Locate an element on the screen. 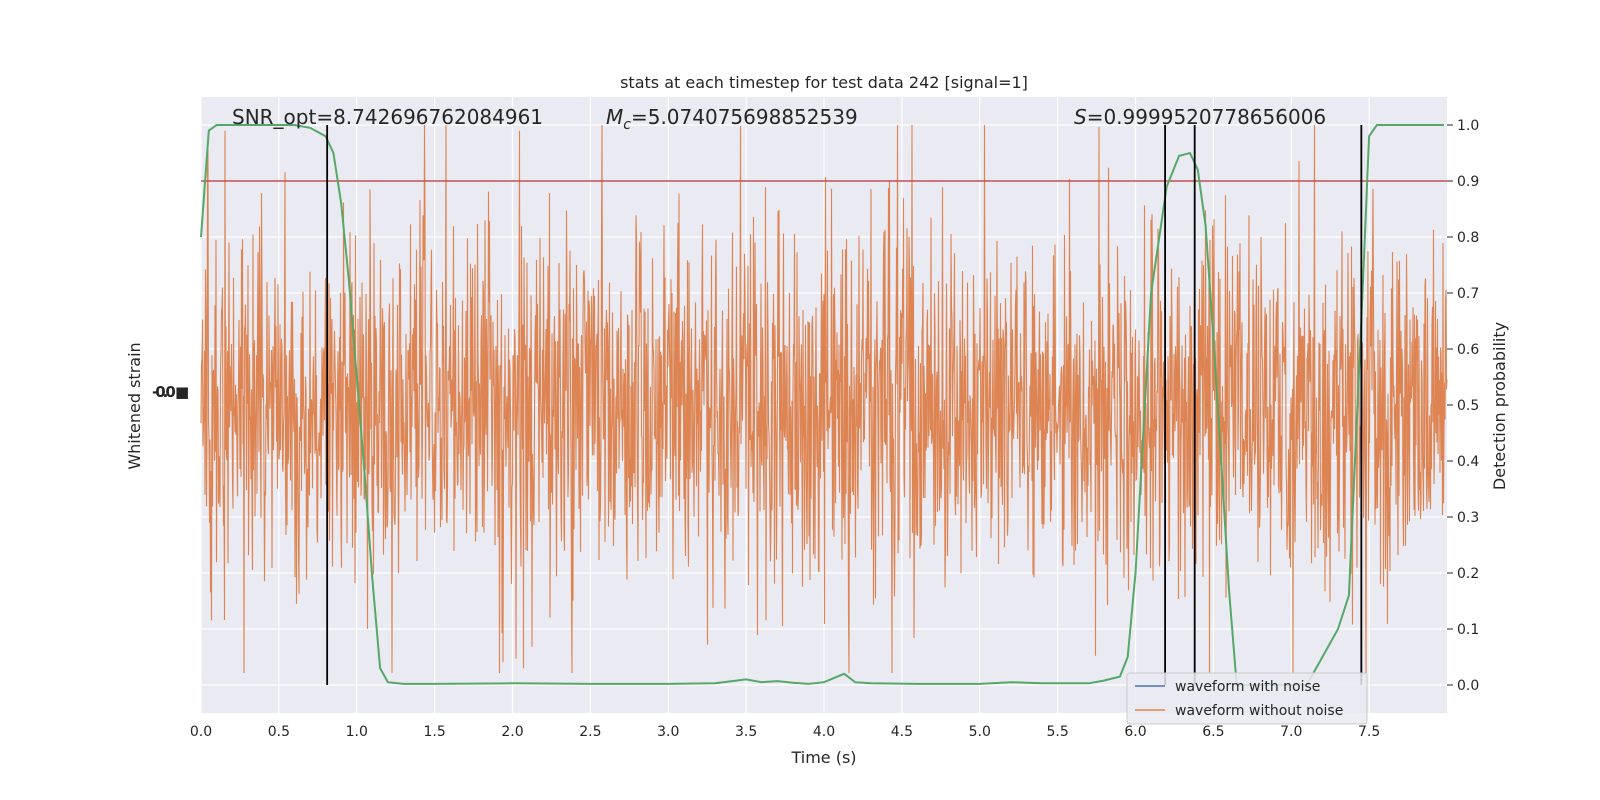  chirp-mass-symbol: M is located at coordinates (614, 117).